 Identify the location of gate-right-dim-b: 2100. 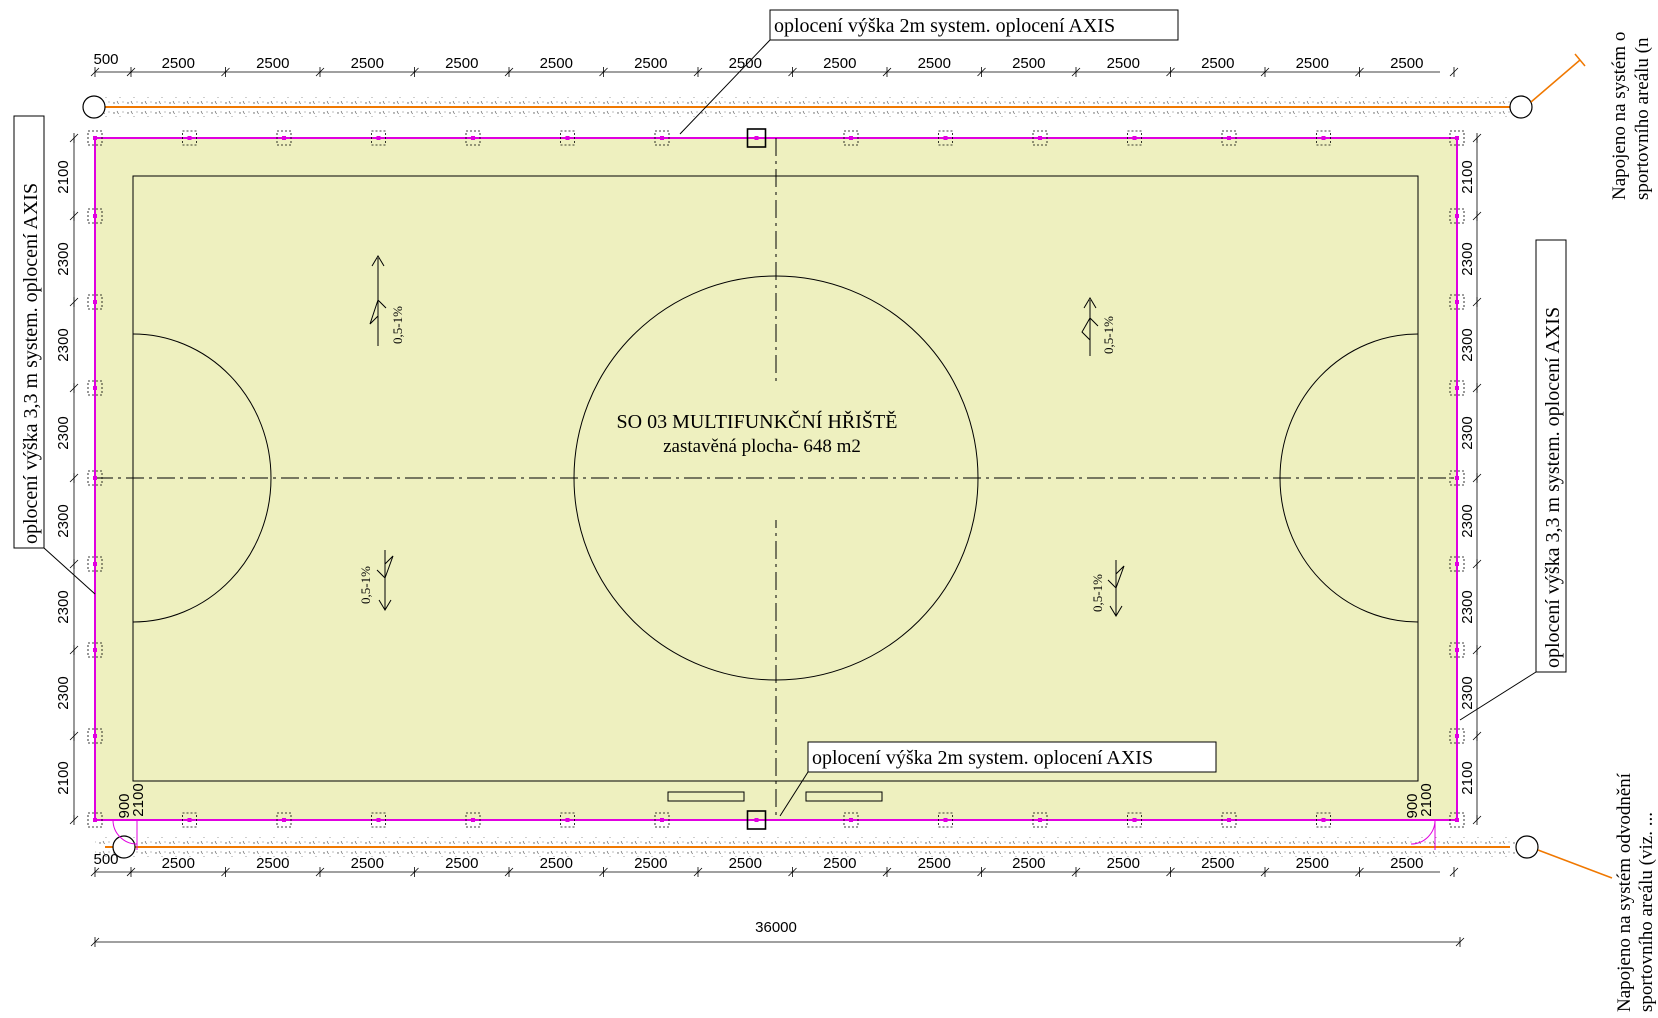
(1426, 799).